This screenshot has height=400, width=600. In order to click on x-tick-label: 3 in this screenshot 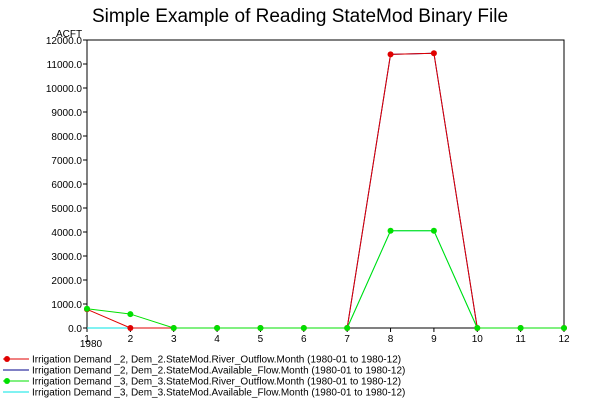, I will do `click(174, 339)`.